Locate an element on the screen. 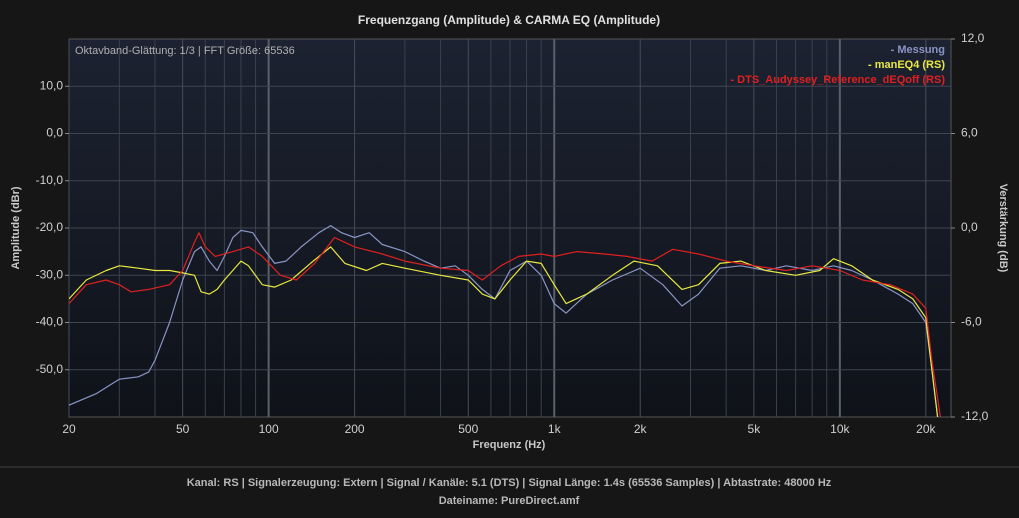 This screenshot has height=518, width=1019. y-tick-label: -40,0 is located at coordinates (50, 322).